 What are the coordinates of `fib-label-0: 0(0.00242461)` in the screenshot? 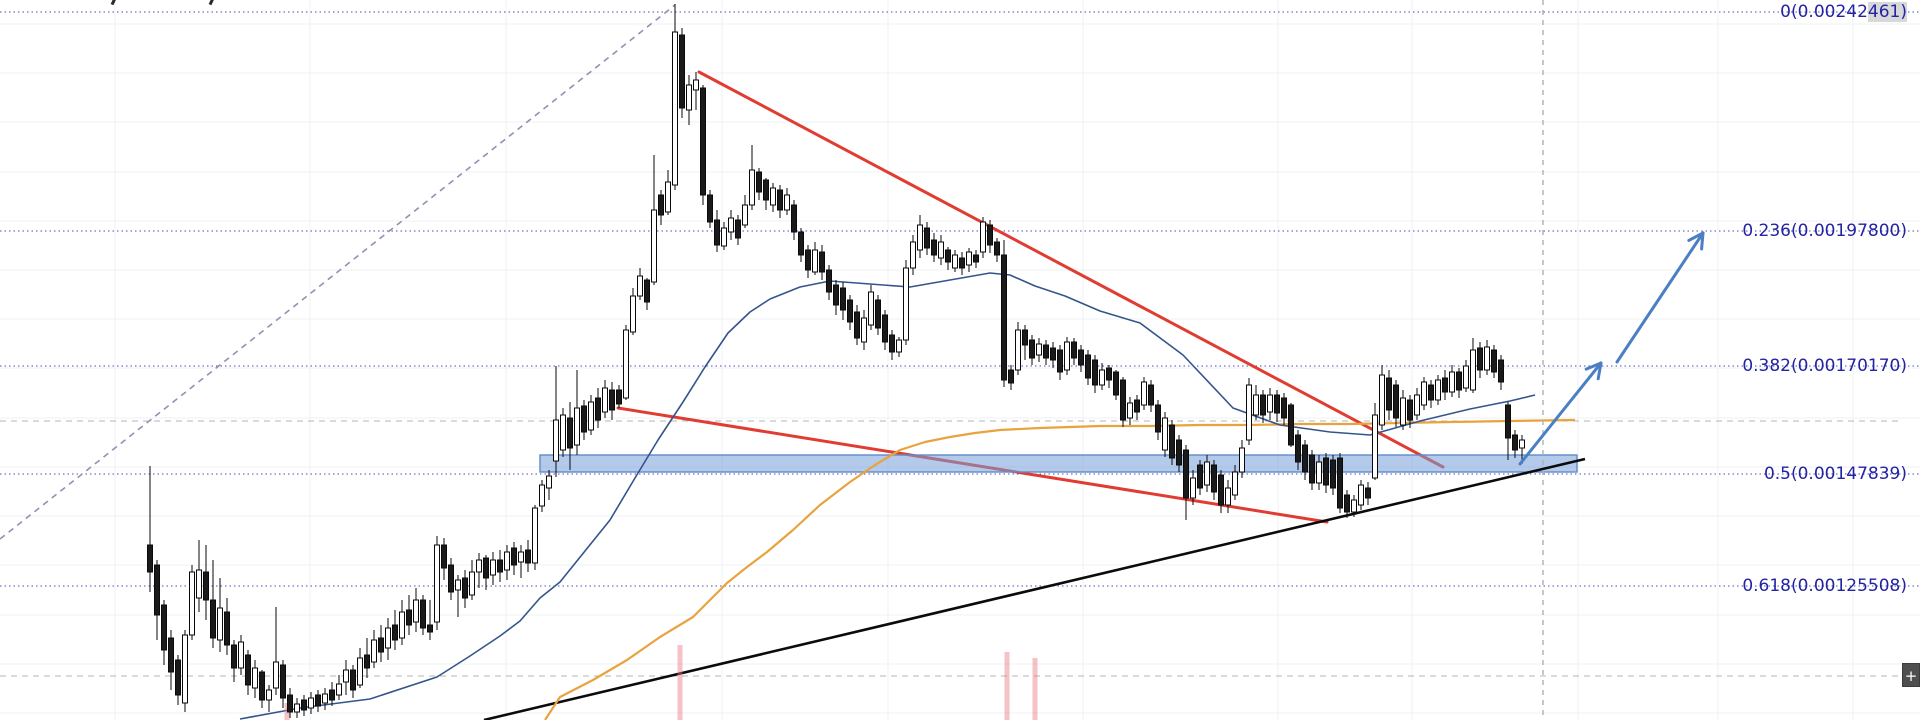 It's located at (1843, 12).